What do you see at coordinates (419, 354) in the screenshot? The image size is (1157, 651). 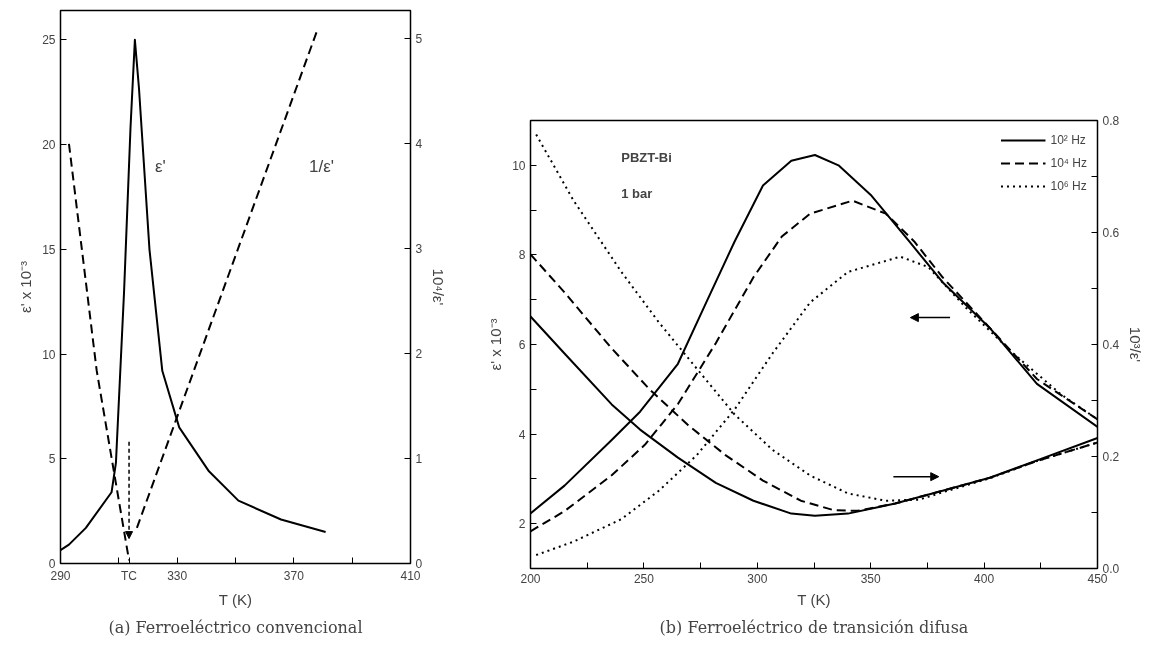 I see `y2-tick-label: 2` at bounding box center [419, 354].